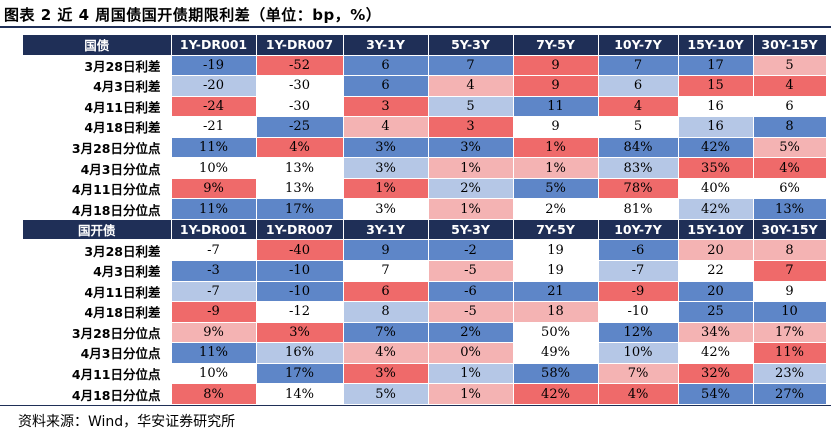 The width and height of the screenshot is (831, 435). Describe the element at coordinates (214, 333) in the screenshot. I see `value-cell: 9%` at that location.